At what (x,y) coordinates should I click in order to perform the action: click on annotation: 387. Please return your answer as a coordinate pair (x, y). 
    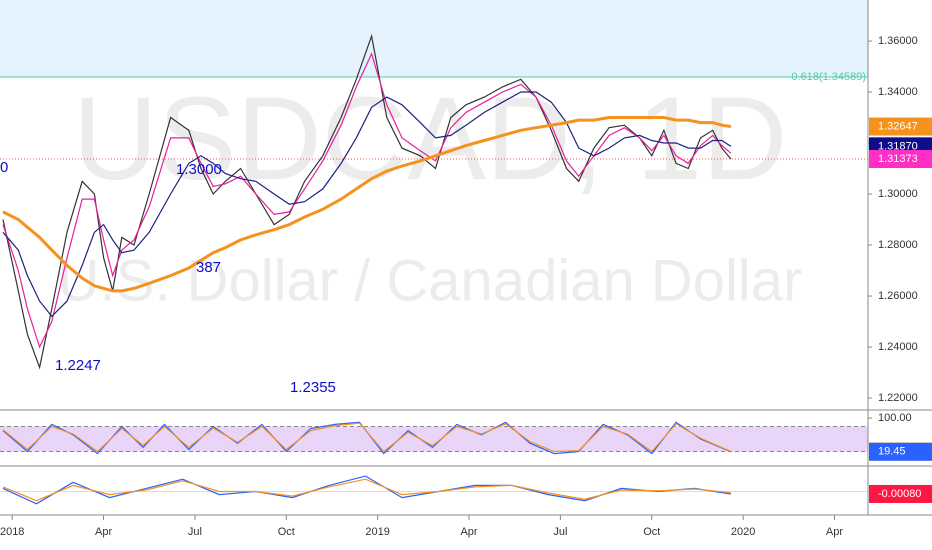
    Looking at the image, I should click on (208, 267).